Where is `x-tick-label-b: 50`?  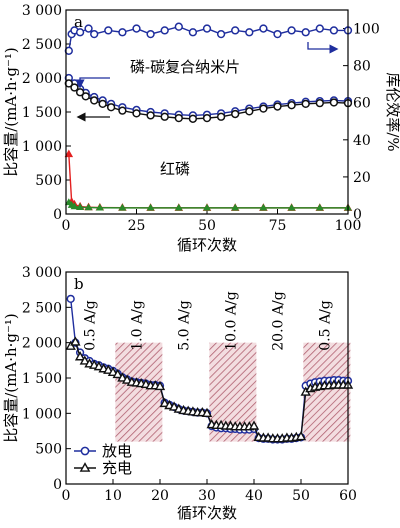
x-tick-label-b: 50 is located at coordinates (301, 496).